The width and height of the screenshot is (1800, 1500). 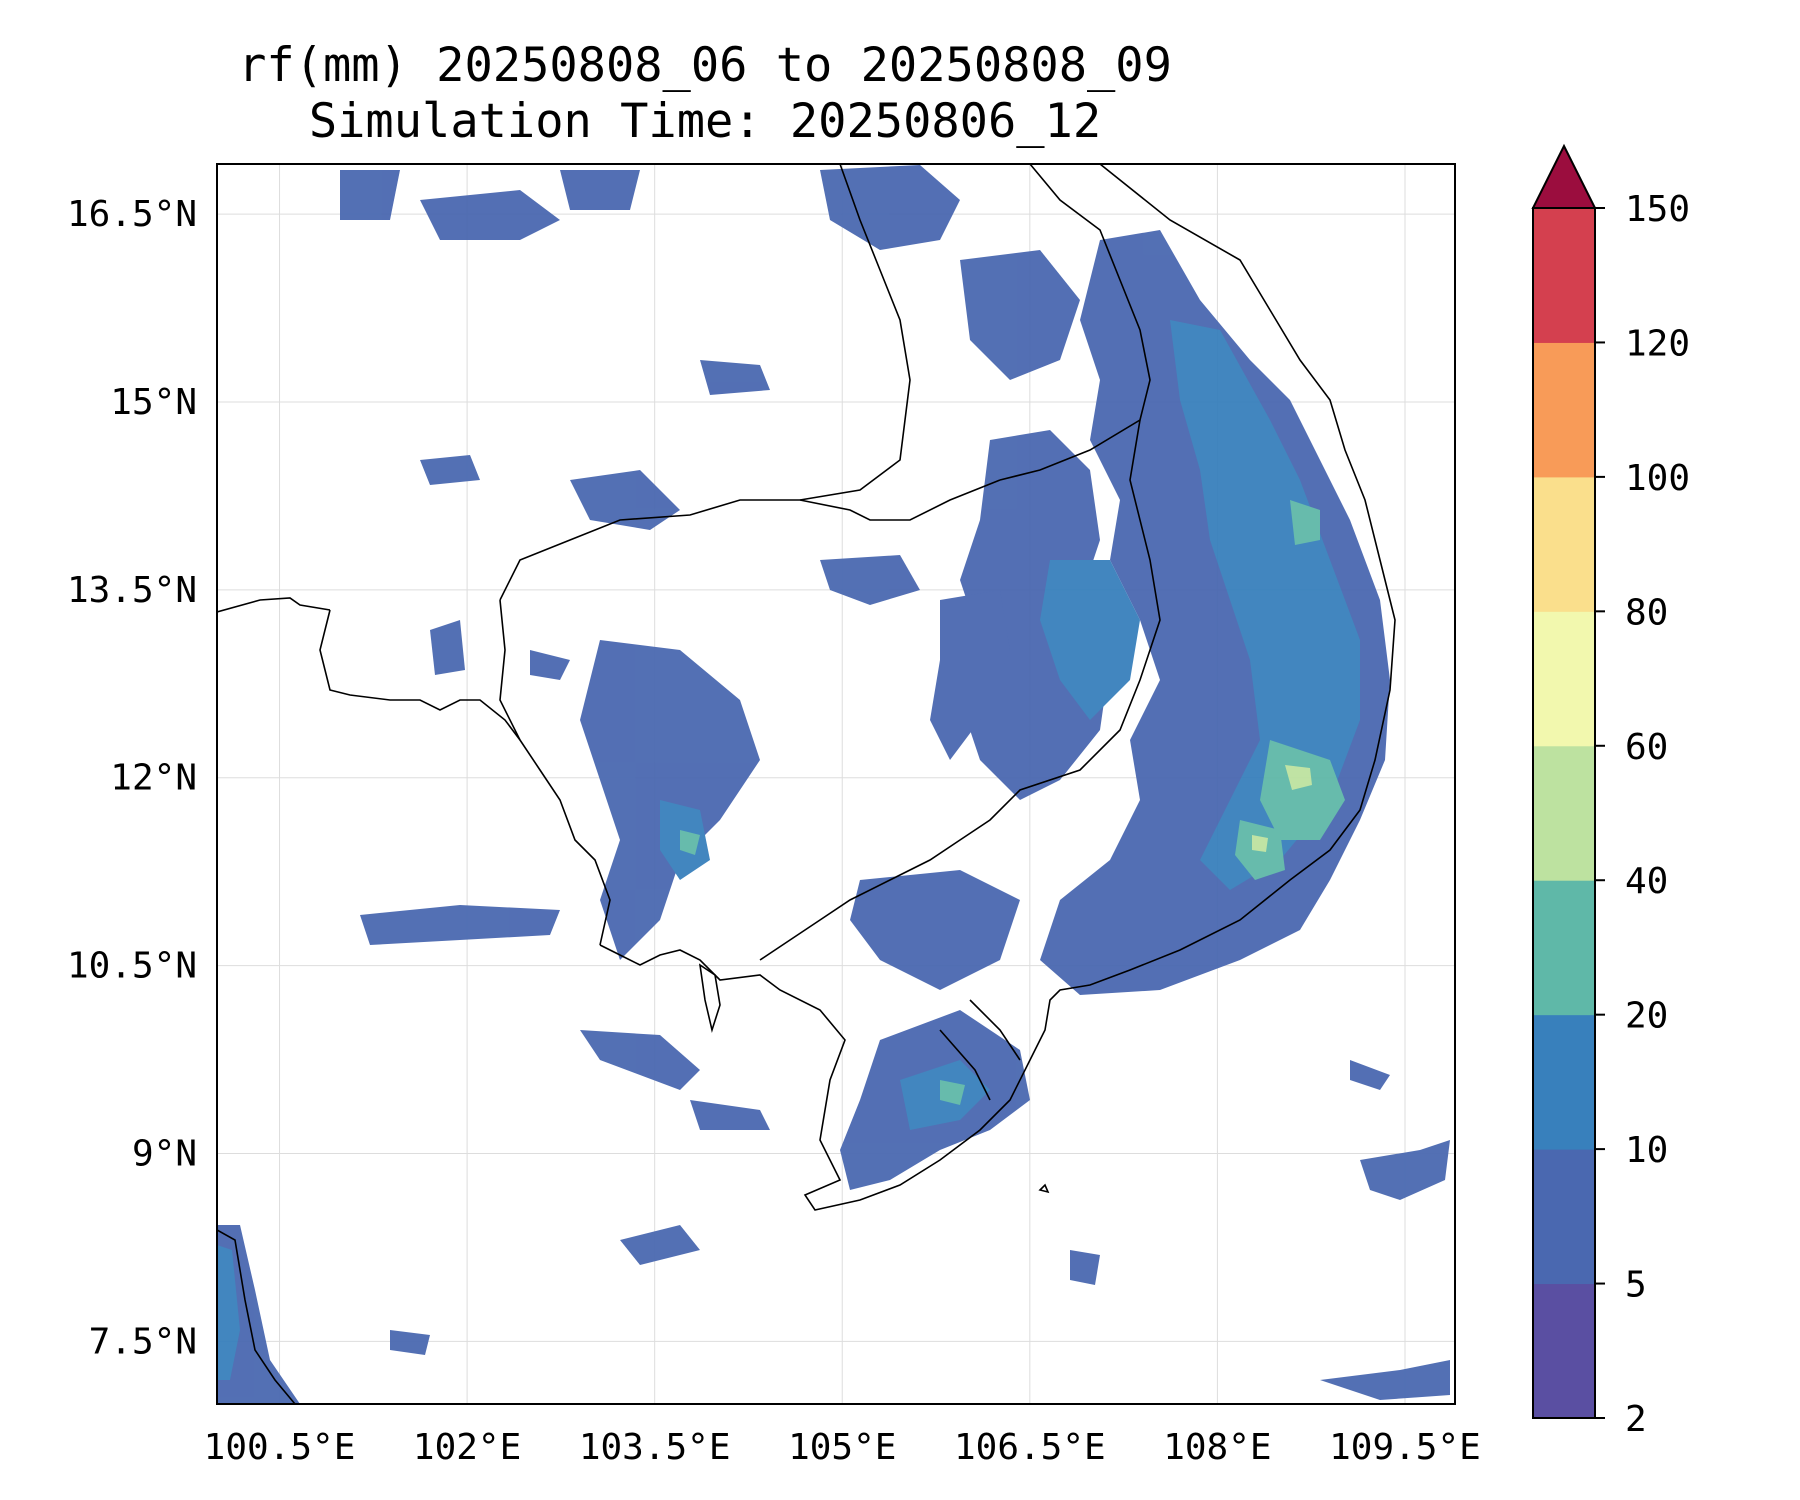 I want to click on laos-vietnam-border, so click(x=1075, y=322).